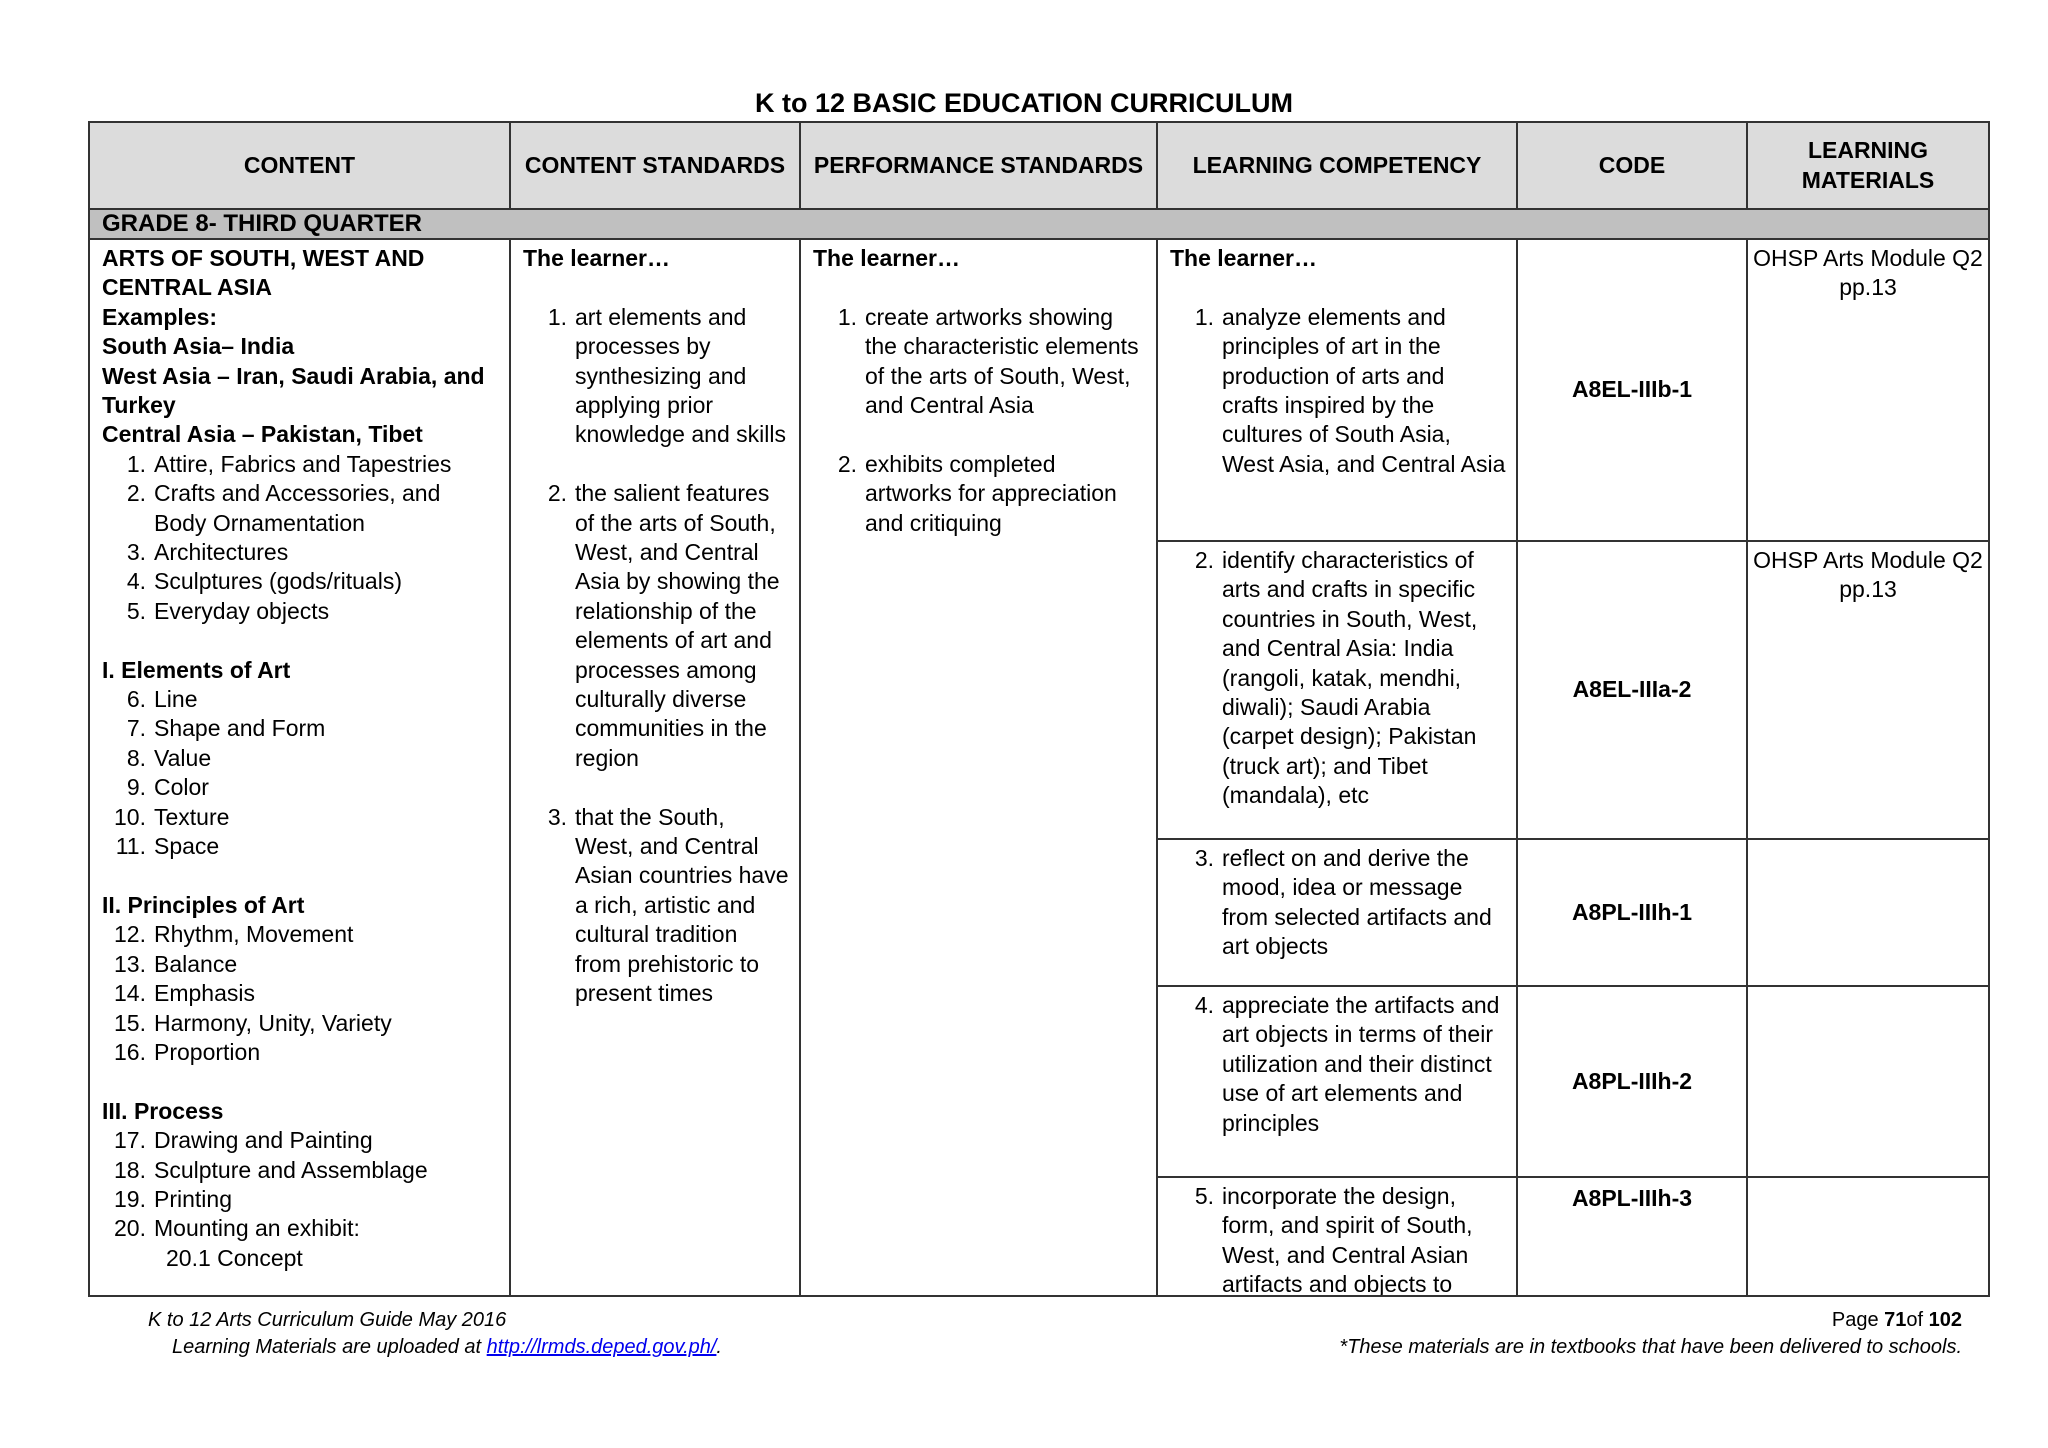 The height and width of the screenshot is (1448, 2048). Describe the element at coordinates (183, 757) in the screenshot. I see `list-text: Value` at that location.